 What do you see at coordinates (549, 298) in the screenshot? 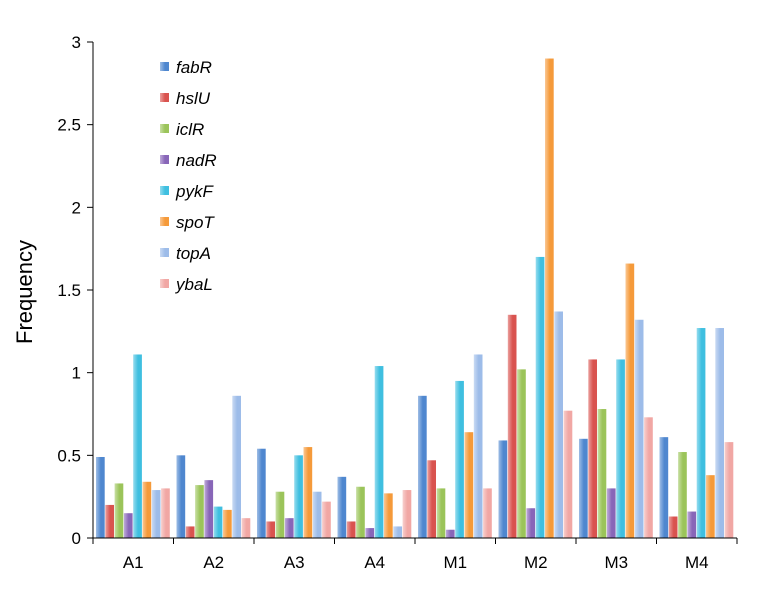
I see `bar-spoT-M2` at bounding box center [549, 298].